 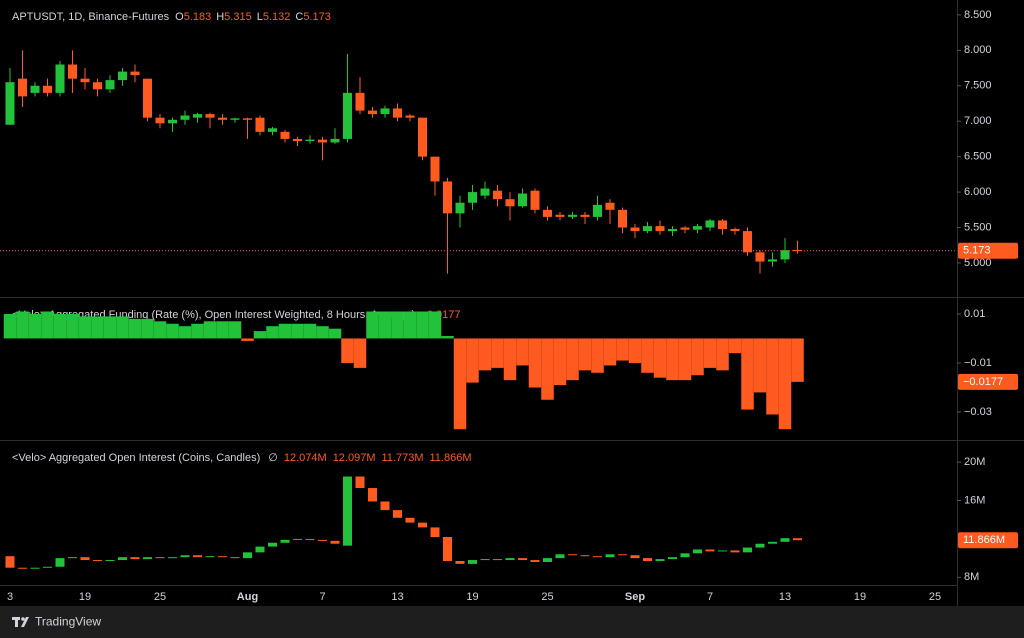 What do you see at coordinates (277, 17) in the screenshot?
I see `ohlc-value: 5.132` at bounding box center [277, 17].